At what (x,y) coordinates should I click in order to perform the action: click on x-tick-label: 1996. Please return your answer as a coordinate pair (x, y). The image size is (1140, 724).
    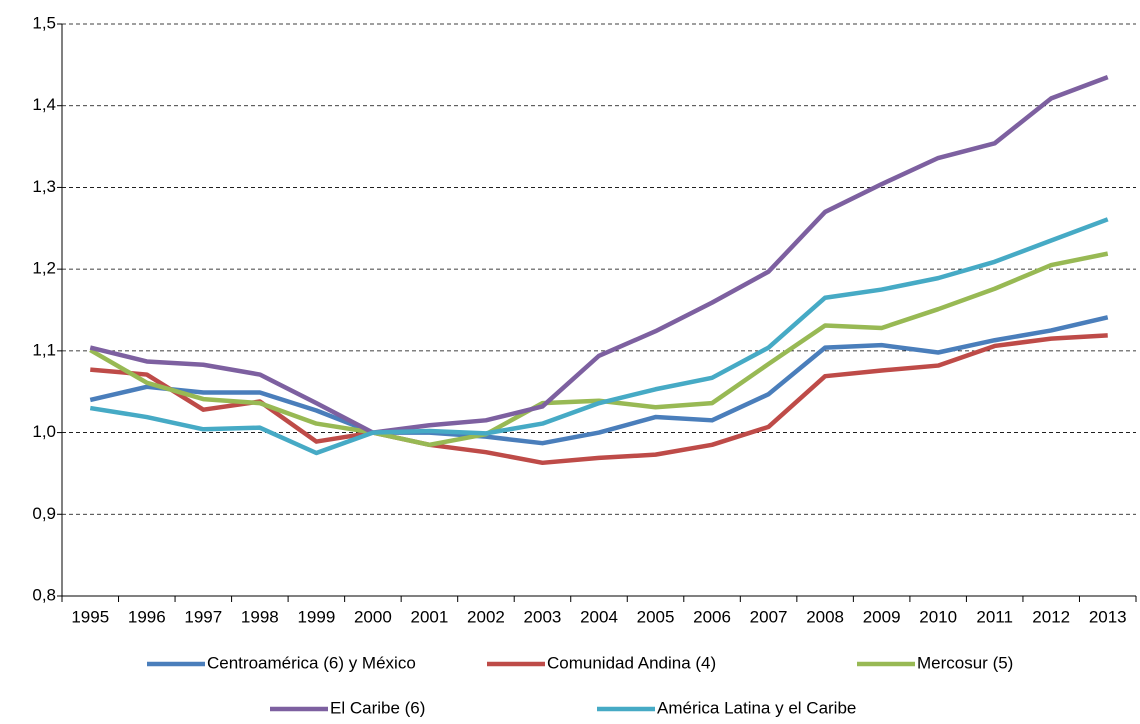
    Looking at the image, I should click on (147, 616).